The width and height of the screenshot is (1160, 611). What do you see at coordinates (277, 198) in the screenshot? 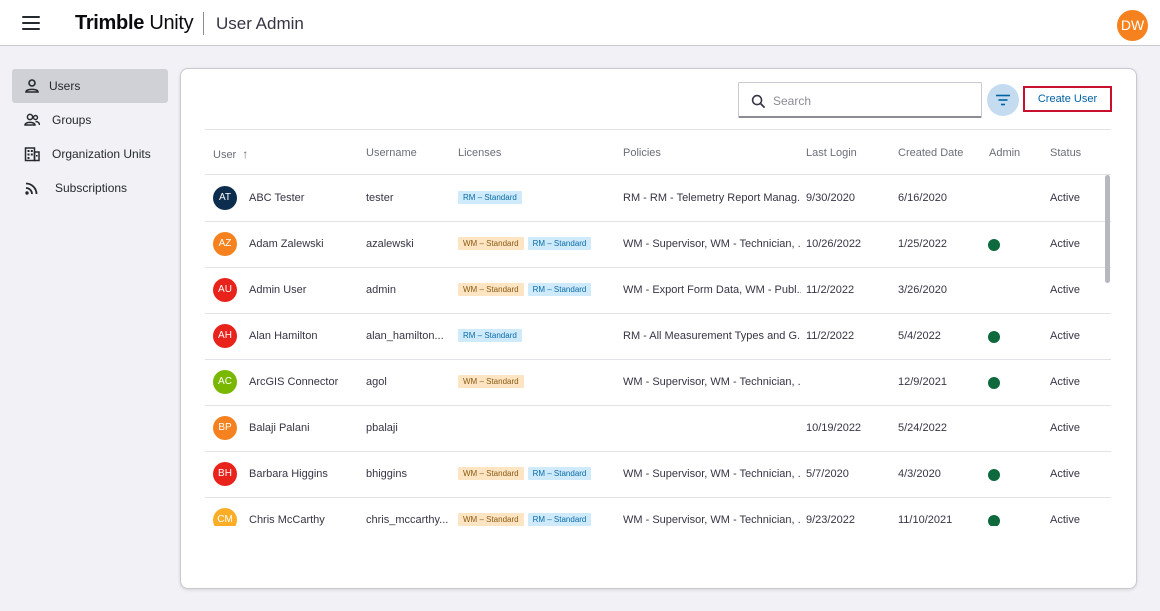
I see `user-name: ABC Tester` at bounding box center [277, 198].